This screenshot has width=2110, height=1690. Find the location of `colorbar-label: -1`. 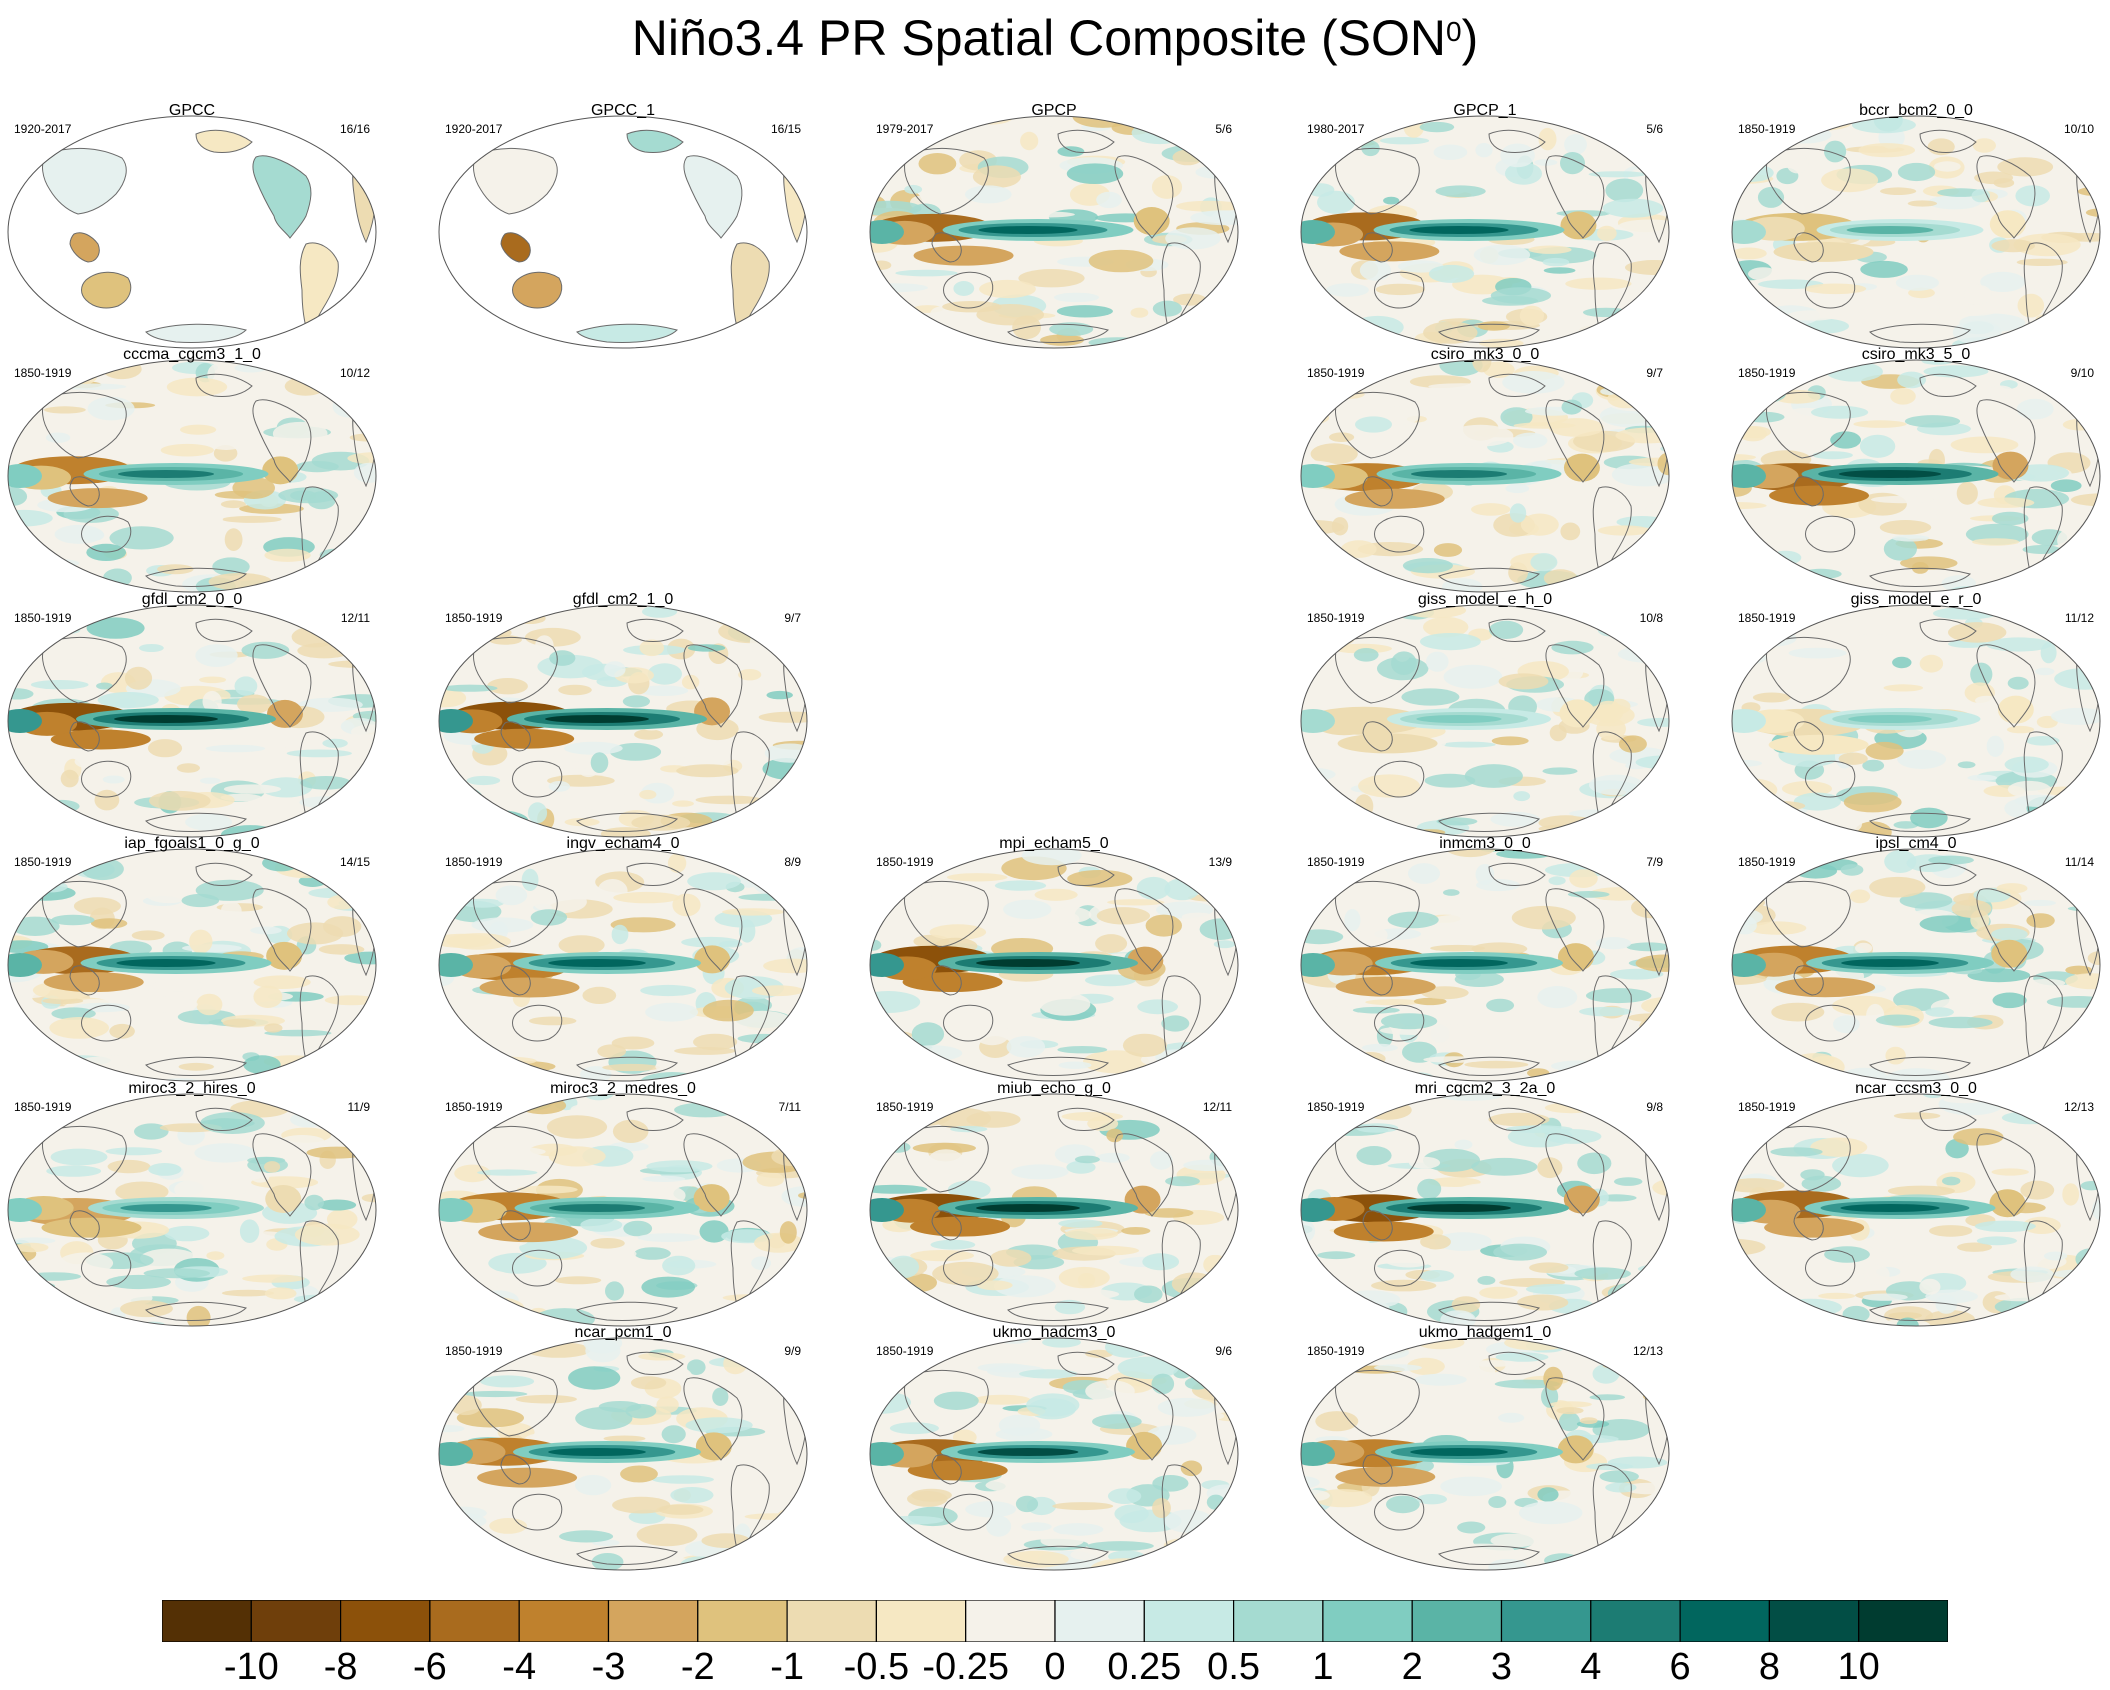

colorbar-label: -1 is located at coordinates (787, 1667).